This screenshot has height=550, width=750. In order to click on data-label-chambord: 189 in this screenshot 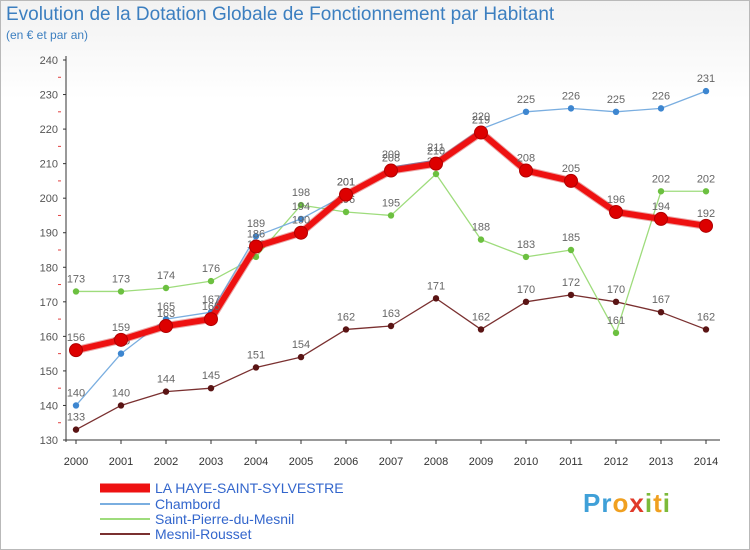, I will do `click(256, 224)`.